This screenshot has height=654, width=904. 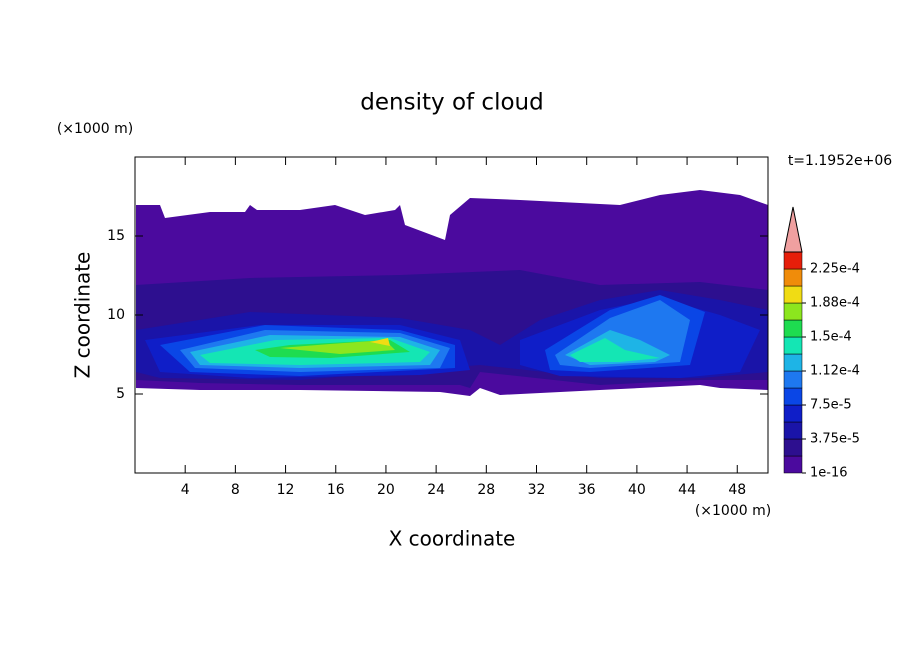 I want to click on x-tick-label: 36, so click(x=587, y=490).